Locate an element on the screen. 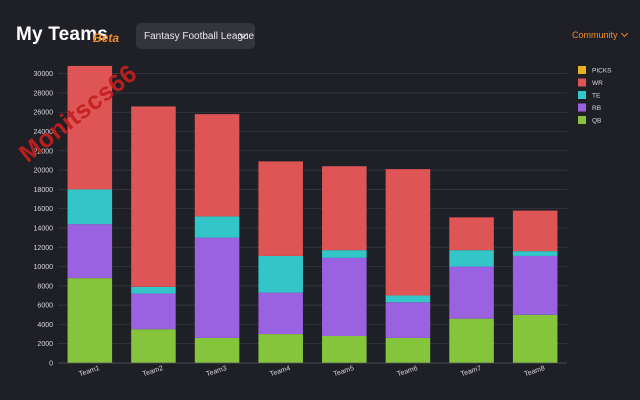 This screenshot has height=400, width=640. legend-label: WR is located at coordinates (597, 83).